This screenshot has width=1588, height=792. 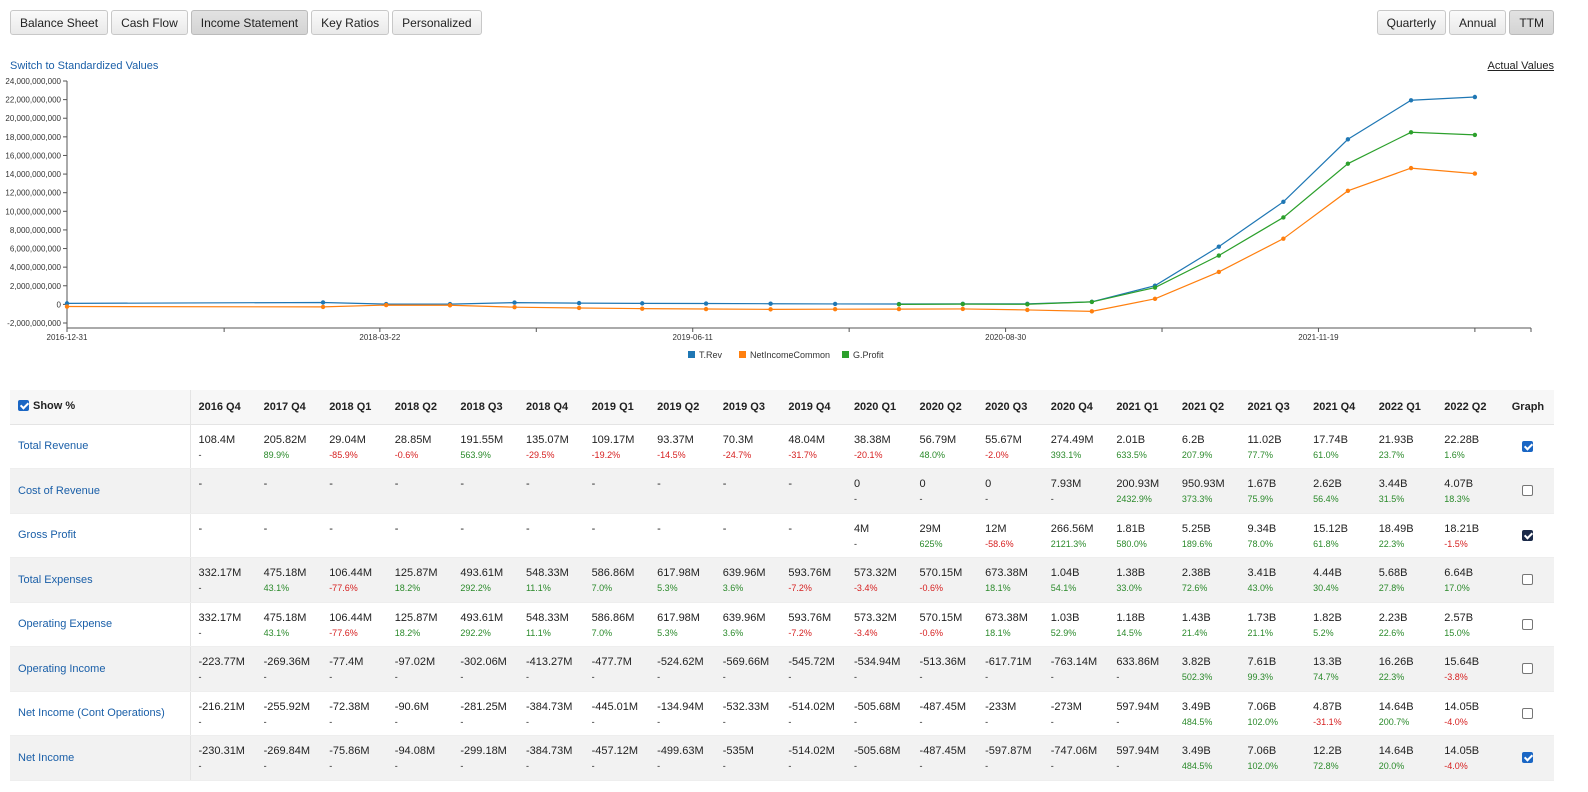 What do you see at coordinates (483, 706) in the screenshot?
I see `cell-value: -281.25M` at bounding box center [483, 706].